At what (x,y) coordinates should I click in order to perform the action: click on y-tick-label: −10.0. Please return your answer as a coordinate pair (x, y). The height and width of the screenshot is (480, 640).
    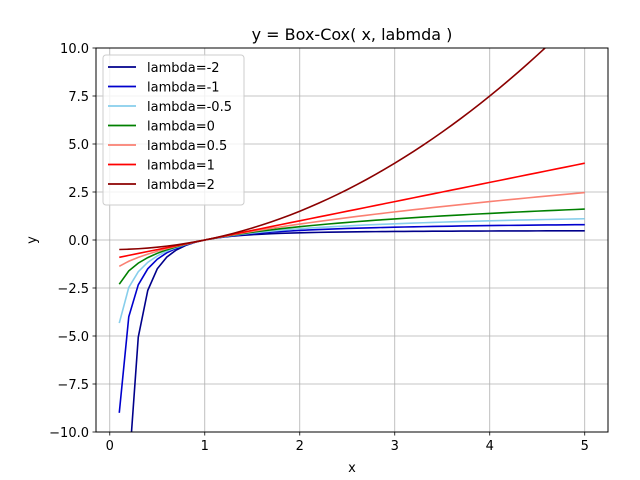
    Looking at the image, I should click on (69, 433).